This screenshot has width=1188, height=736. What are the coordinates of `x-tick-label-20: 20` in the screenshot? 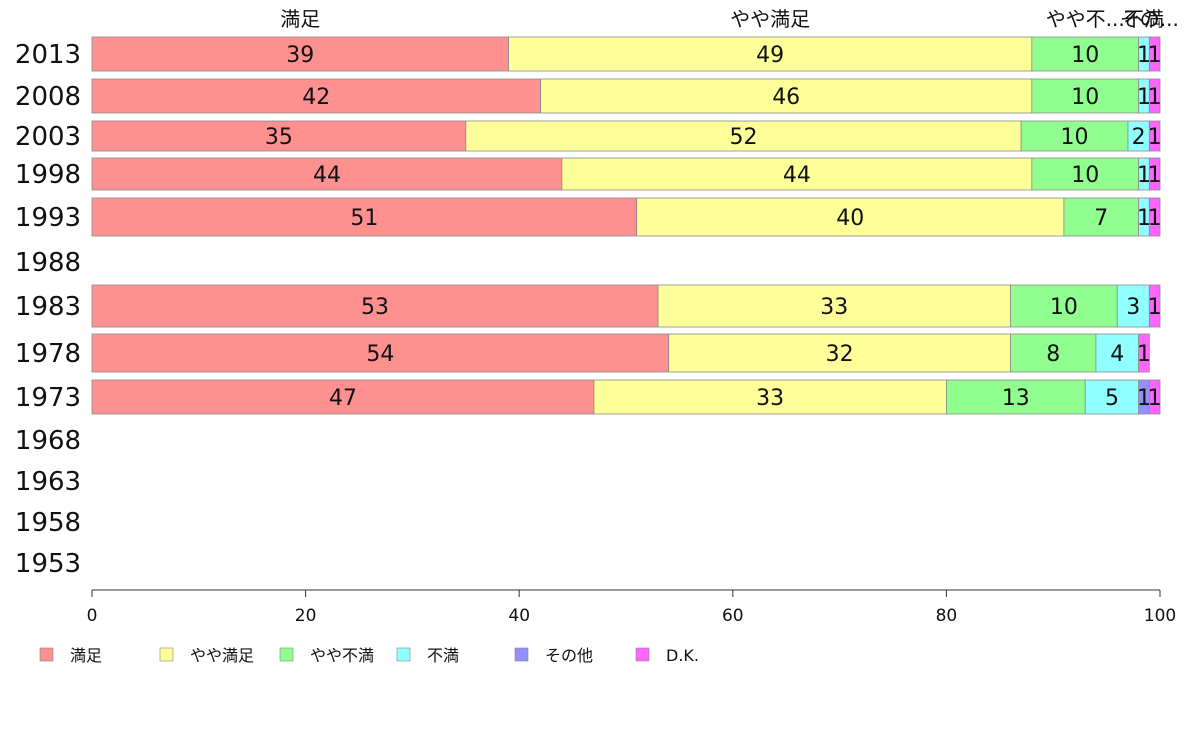 It's located at (306, 616).